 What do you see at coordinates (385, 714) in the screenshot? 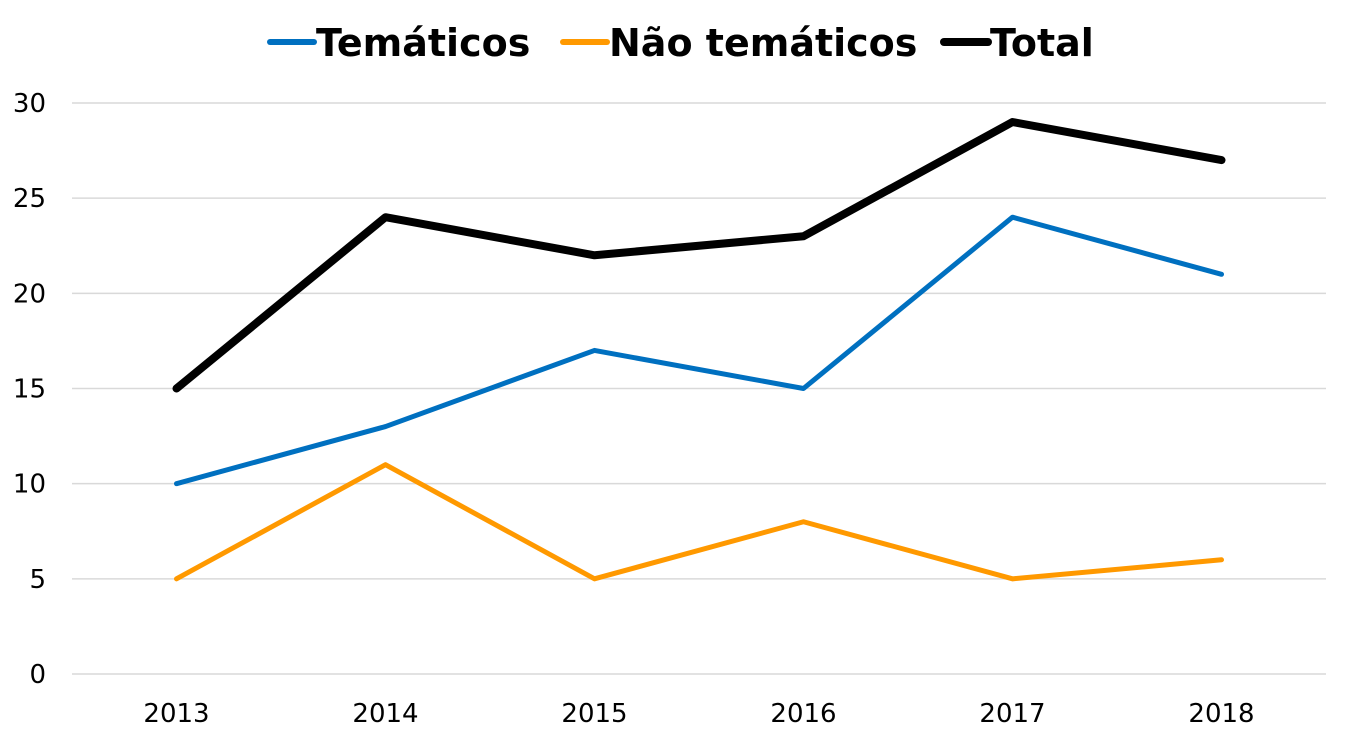
I see `x-tick-label: 2014` at bounding box center [385, 714].